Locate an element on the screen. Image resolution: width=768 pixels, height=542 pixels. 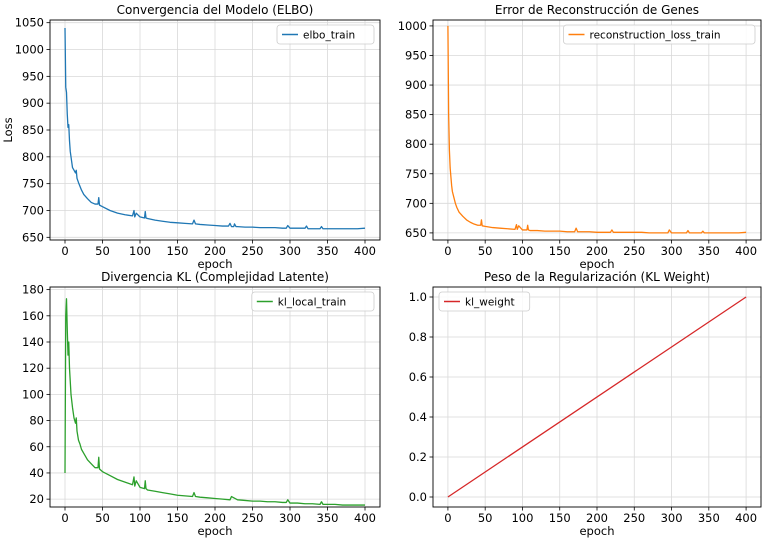
chart-title: Convergencia del Modelo (ELBO) is located at coordinates (215, 10).